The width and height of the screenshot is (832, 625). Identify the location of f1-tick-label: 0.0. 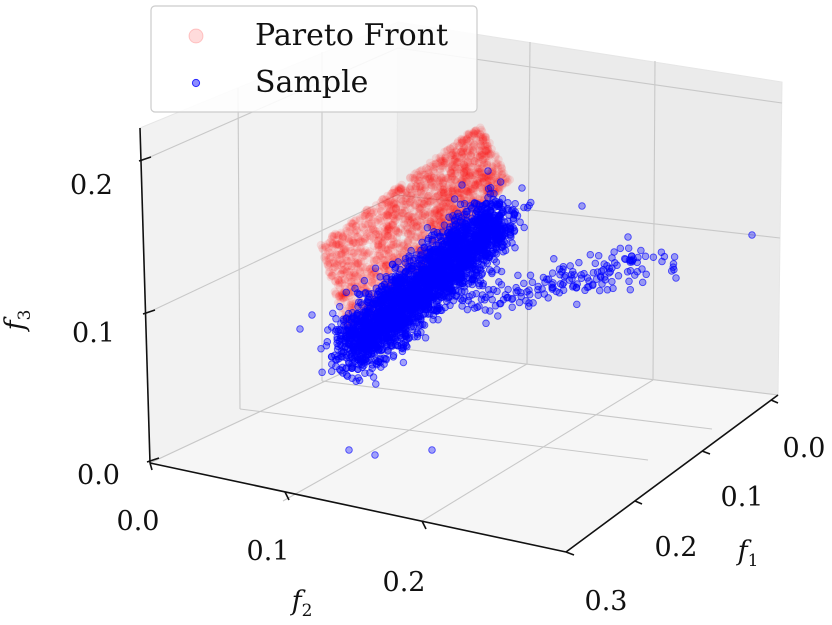
(804, 448).